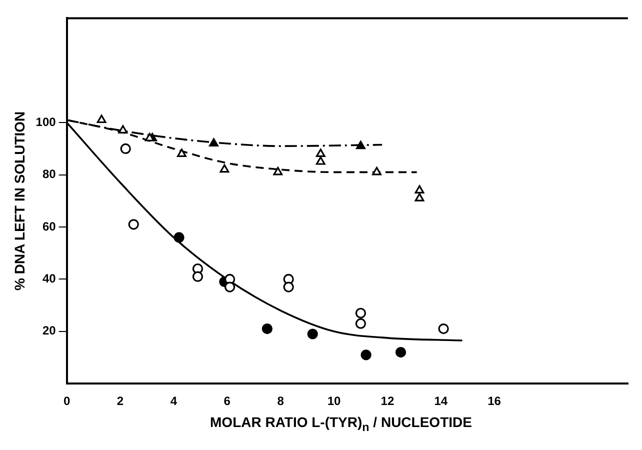  Describe the element at coordinates (280, 401) in the screenshot. I see `x-tick-label: 8` at that location.